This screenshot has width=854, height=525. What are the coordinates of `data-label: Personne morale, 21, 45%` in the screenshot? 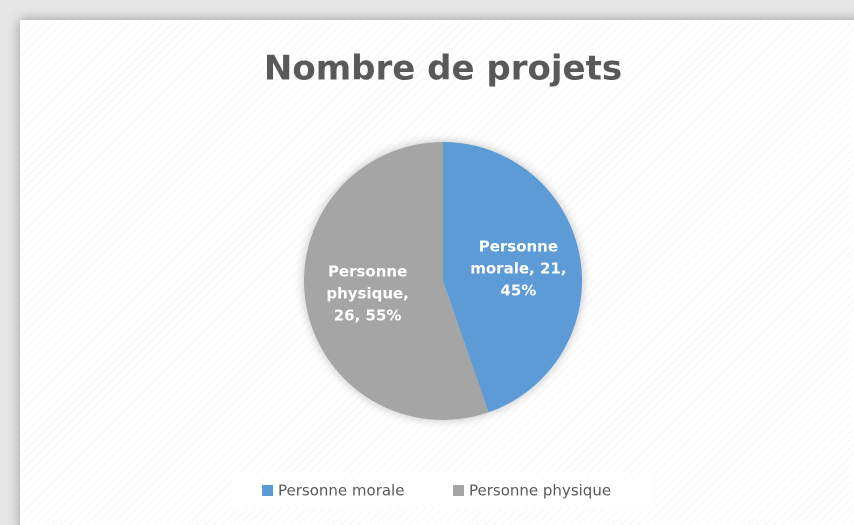 It's located at (518, 268).